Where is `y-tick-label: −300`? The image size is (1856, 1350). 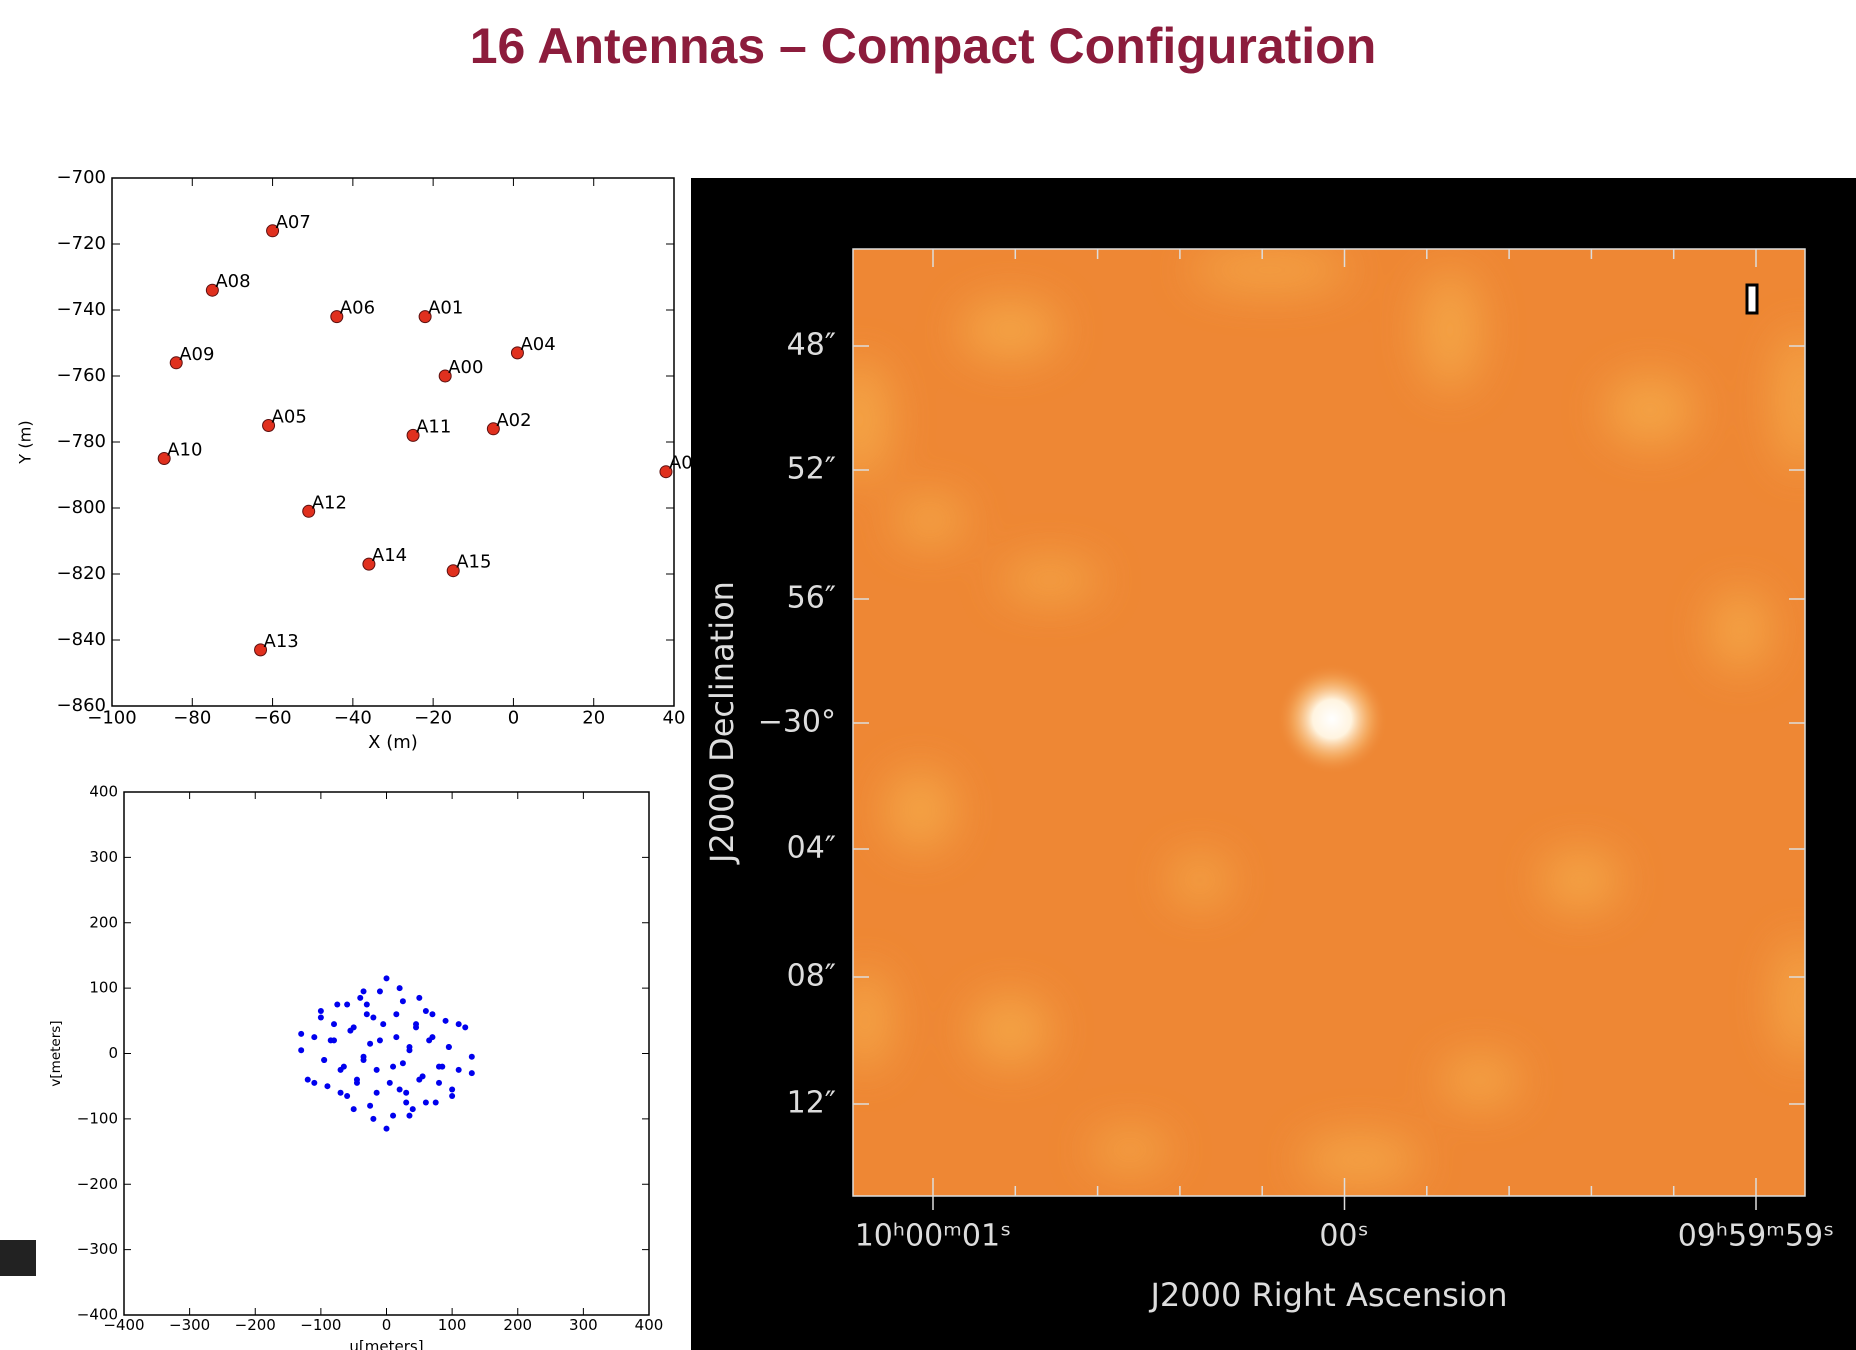
y-tick-label: −300 is located at coordinates (97, 1249).